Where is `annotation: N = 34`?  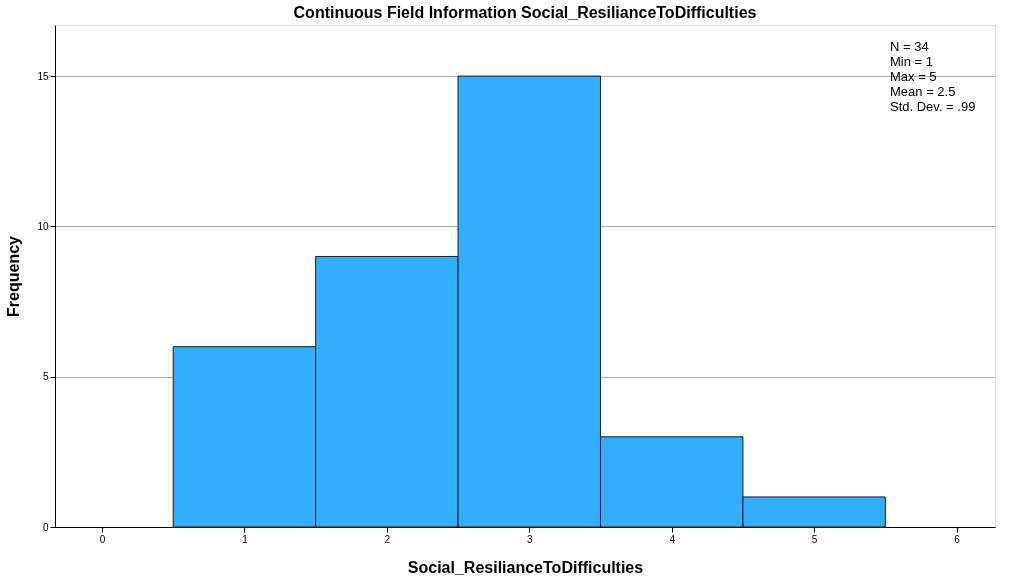 annotation: N = 34 is located at coordinates (909, 46).